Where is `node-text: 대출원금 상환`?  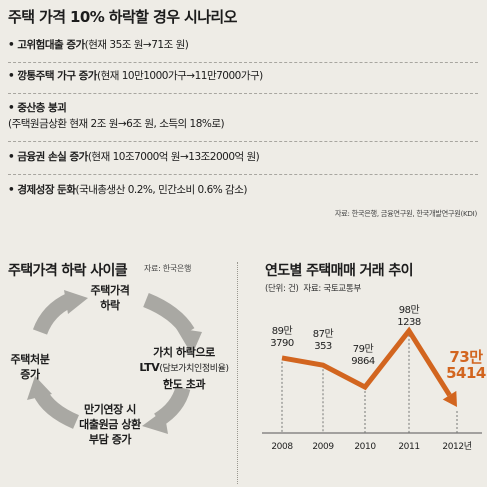
node-text: 대출원금 상환 is located at coordinates (110, 424).